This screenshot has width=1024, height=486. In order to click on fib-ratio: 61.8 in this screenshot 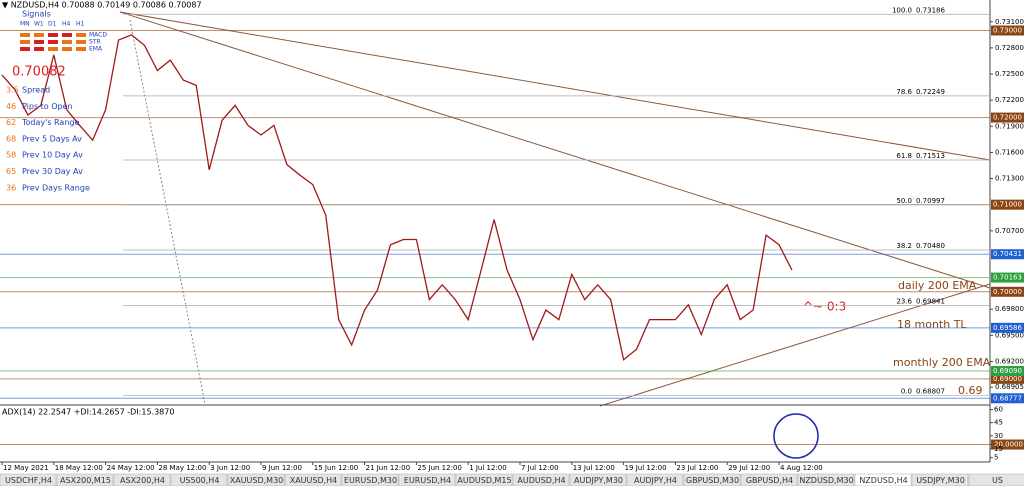, I will do `click(904, 156)`.